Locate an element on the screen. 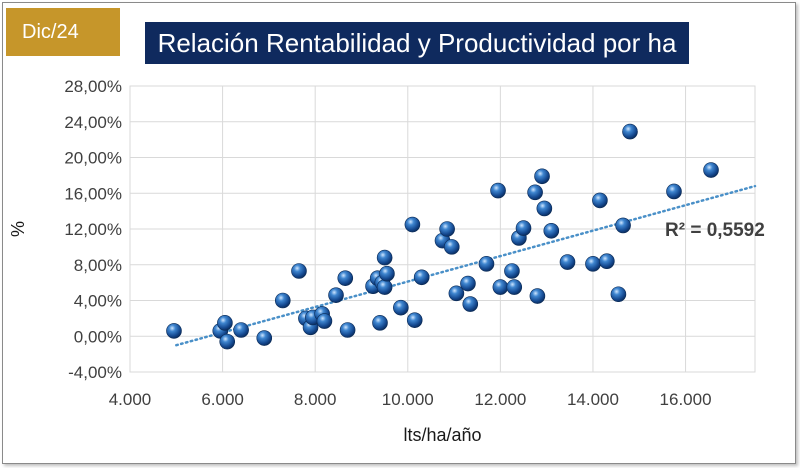 Image resolution: width=800 pixels, height=468 pixels. x-tick-label: 6.000 is located at coordinates (222, 399).